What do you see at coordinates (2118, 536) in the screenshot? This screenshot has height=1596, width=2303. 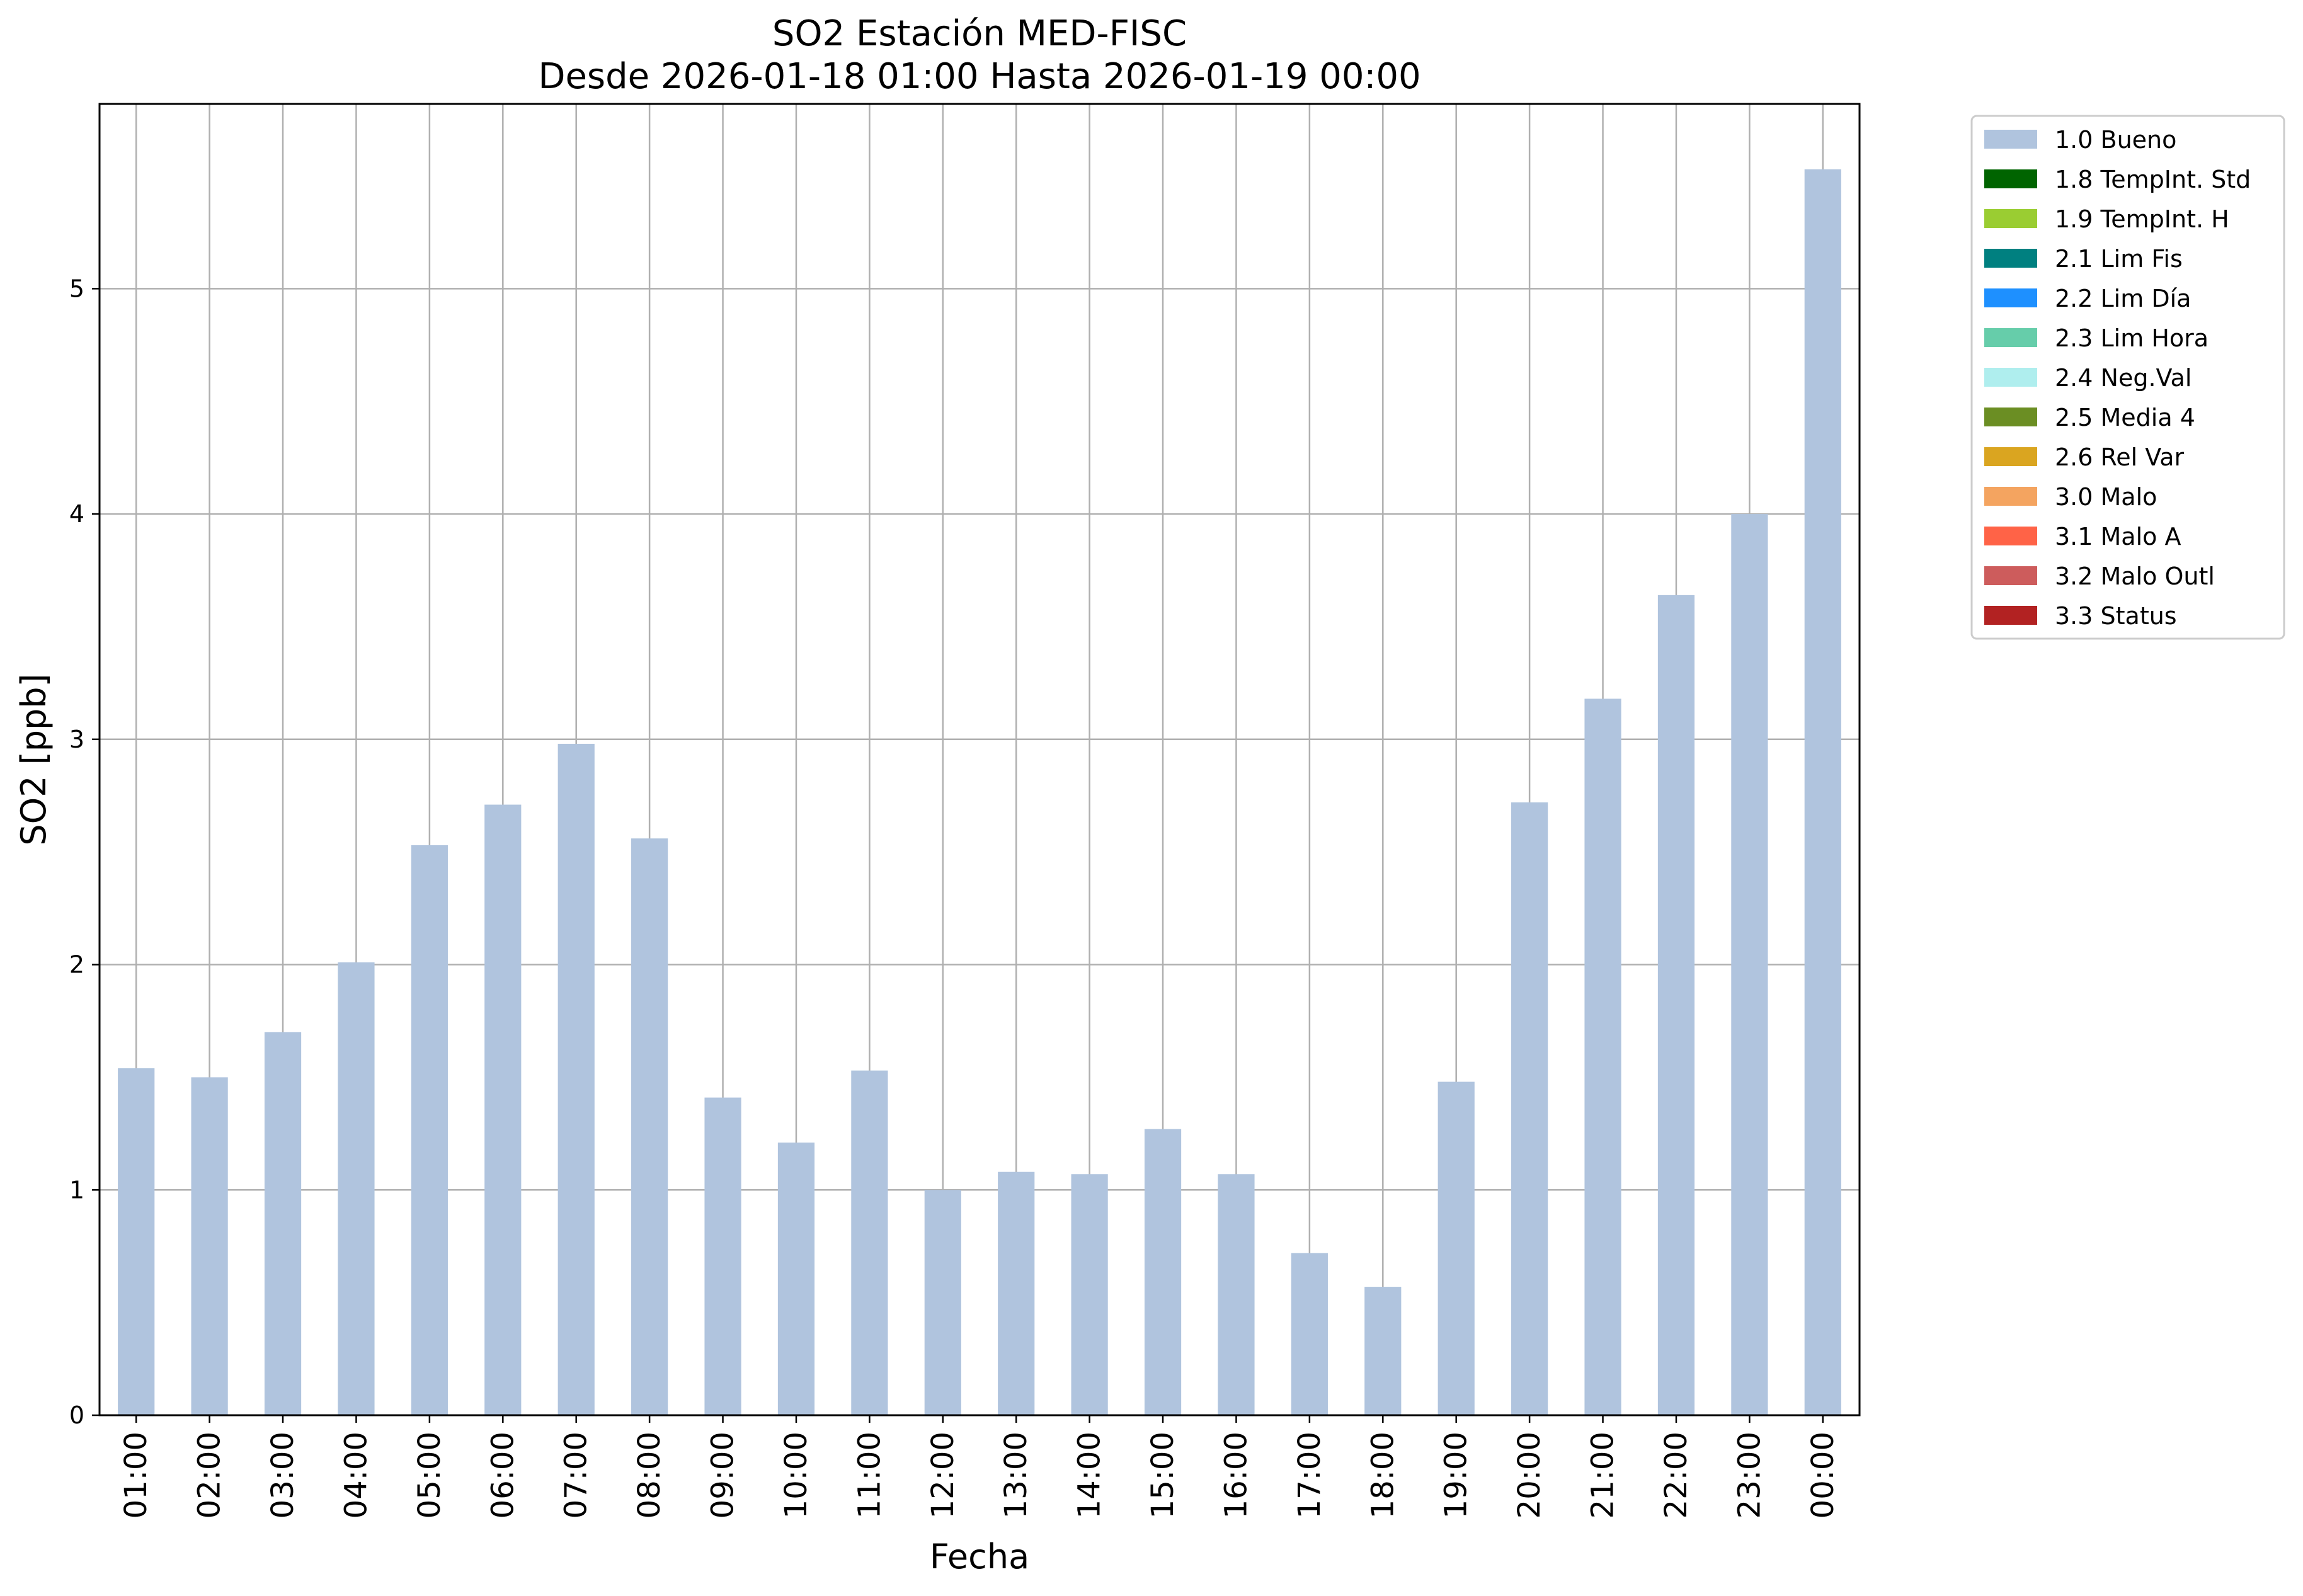 I see `legend-label: 3.1 Malo A` at bounding box center [2118, 536].